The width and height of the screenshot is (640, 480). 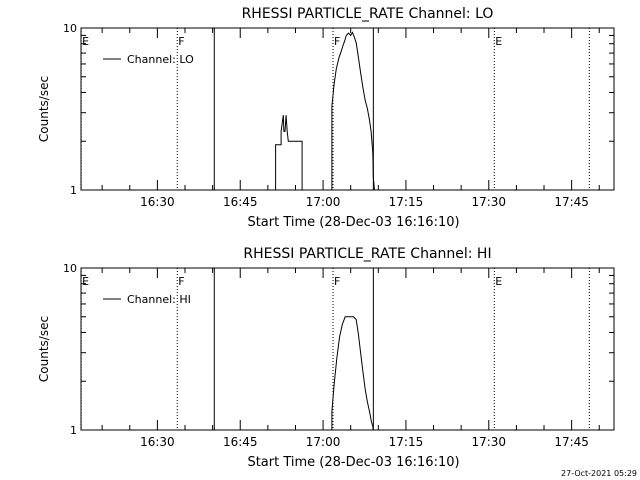 I want to click on footer-timestamp: 27-Oct-2021 05:29, so click(x=599, y=473).